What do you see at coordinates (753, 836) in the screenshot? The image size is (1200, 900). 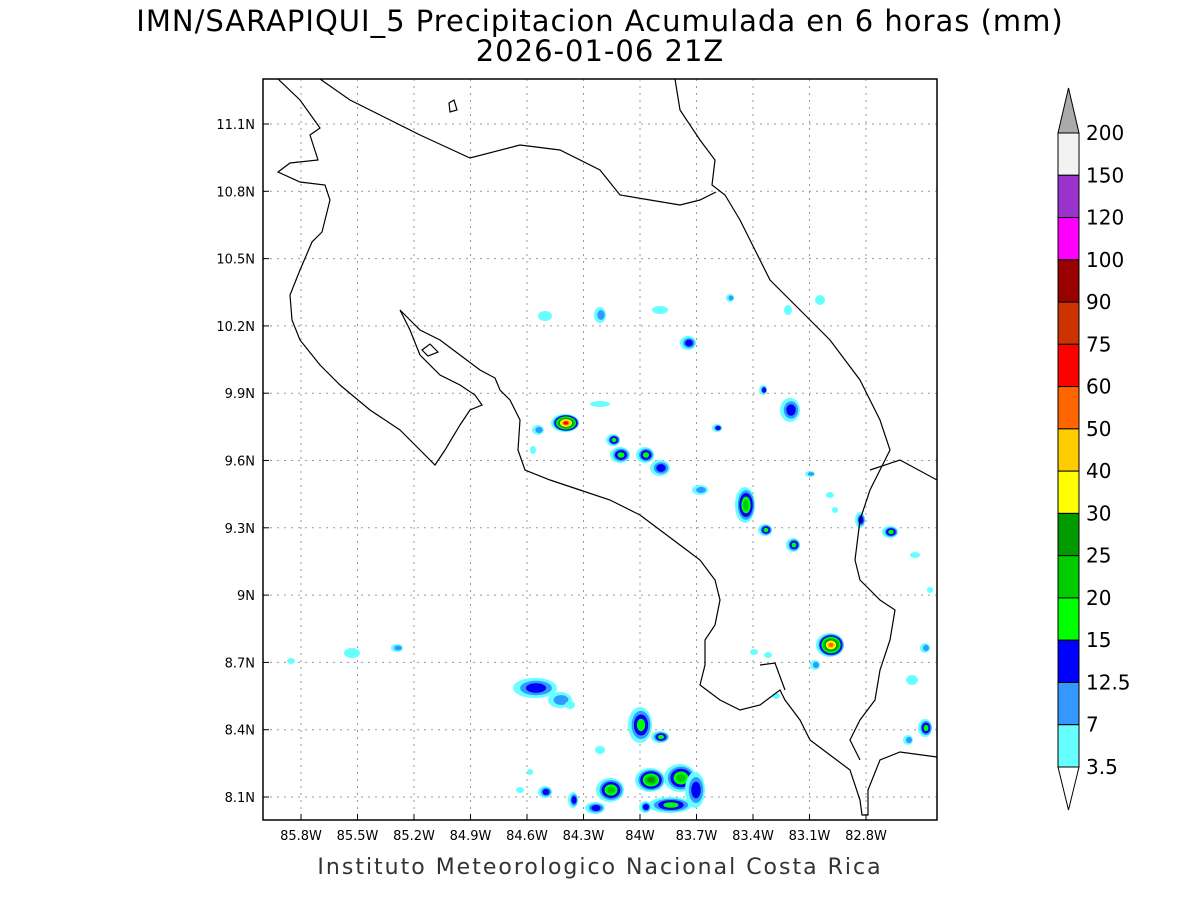 I see `lon-tick-label: 83.4W` at bounding box center [753, 836].